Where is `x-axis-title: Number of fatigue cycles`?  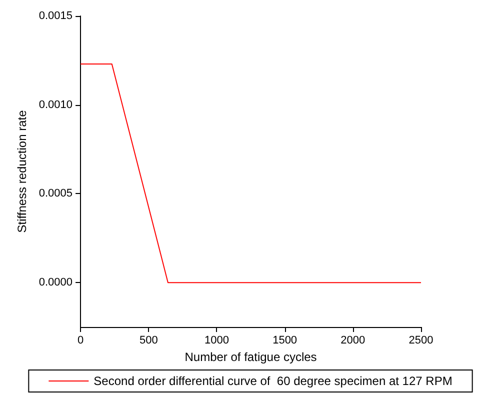 x-axis-title: Number of fatigue cycles is located at coordinates (250, 357).